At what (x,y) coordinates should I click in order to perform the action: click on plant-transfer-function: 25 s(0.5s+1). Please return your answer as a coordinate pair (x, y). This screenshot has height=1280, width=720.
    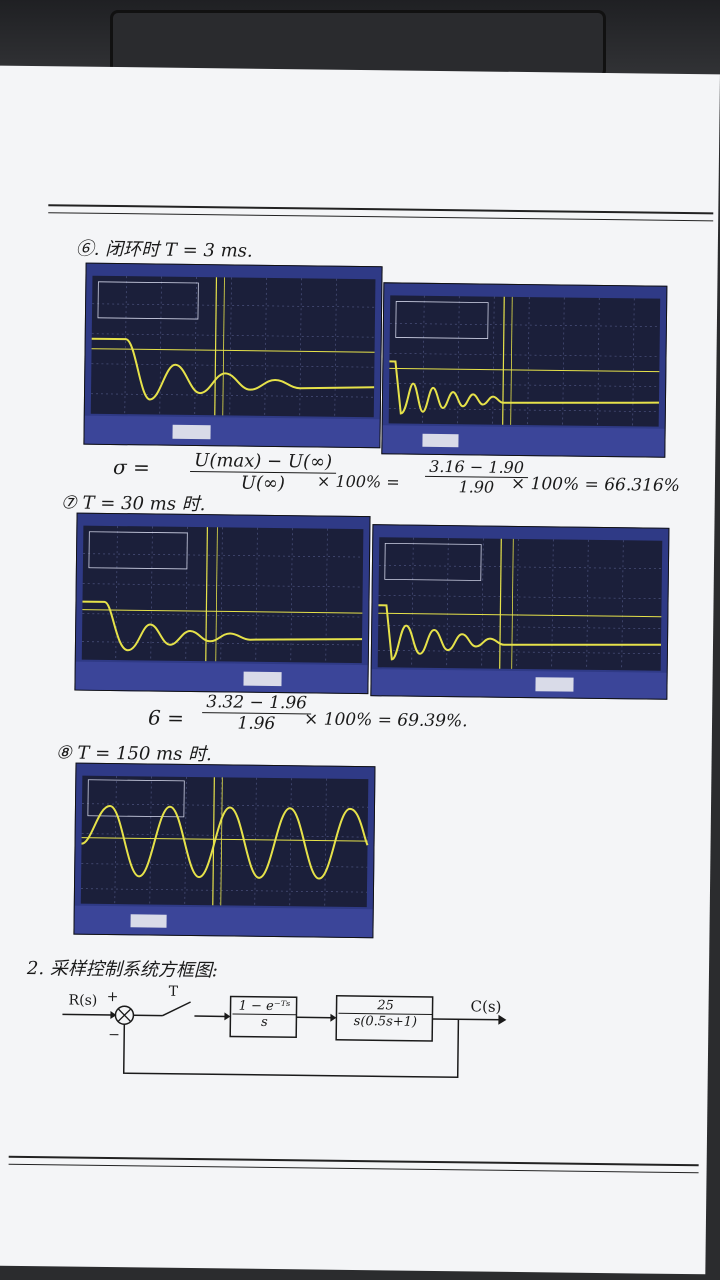
    Looking at the image, I should click on (385, 1013).